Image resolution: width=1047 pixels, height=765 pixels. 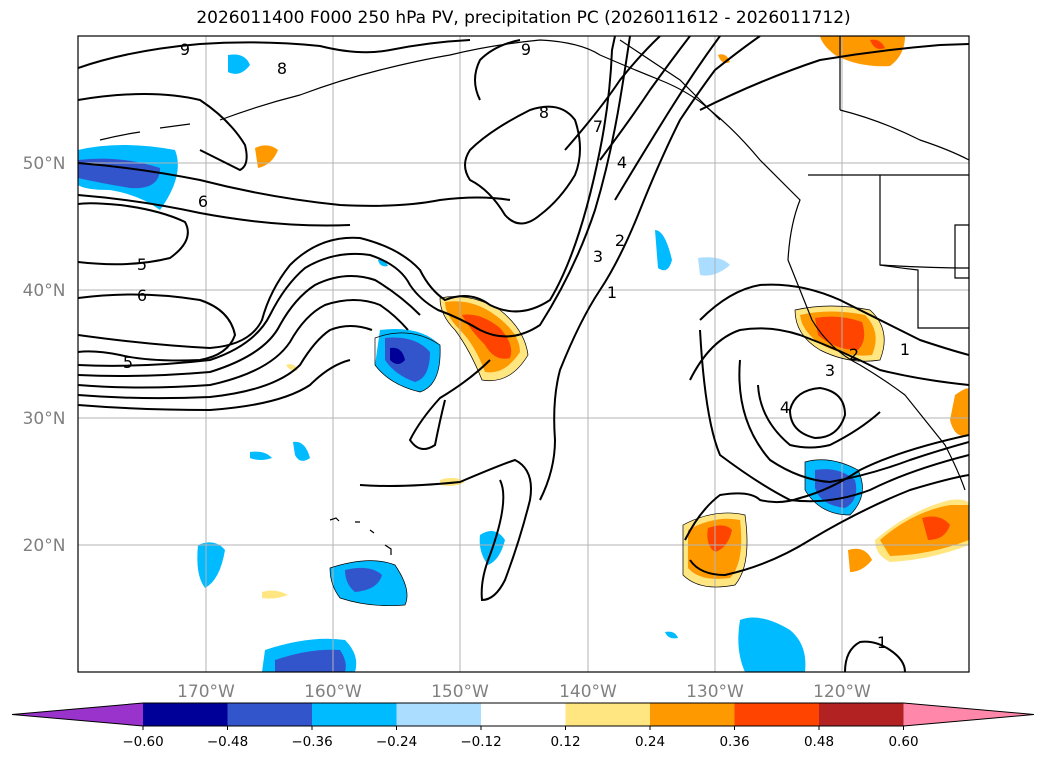 What do you see at coordinates (44, 291) in the screenshot?
I see `lat-label: 40°N` at bounding box center [44, 291].